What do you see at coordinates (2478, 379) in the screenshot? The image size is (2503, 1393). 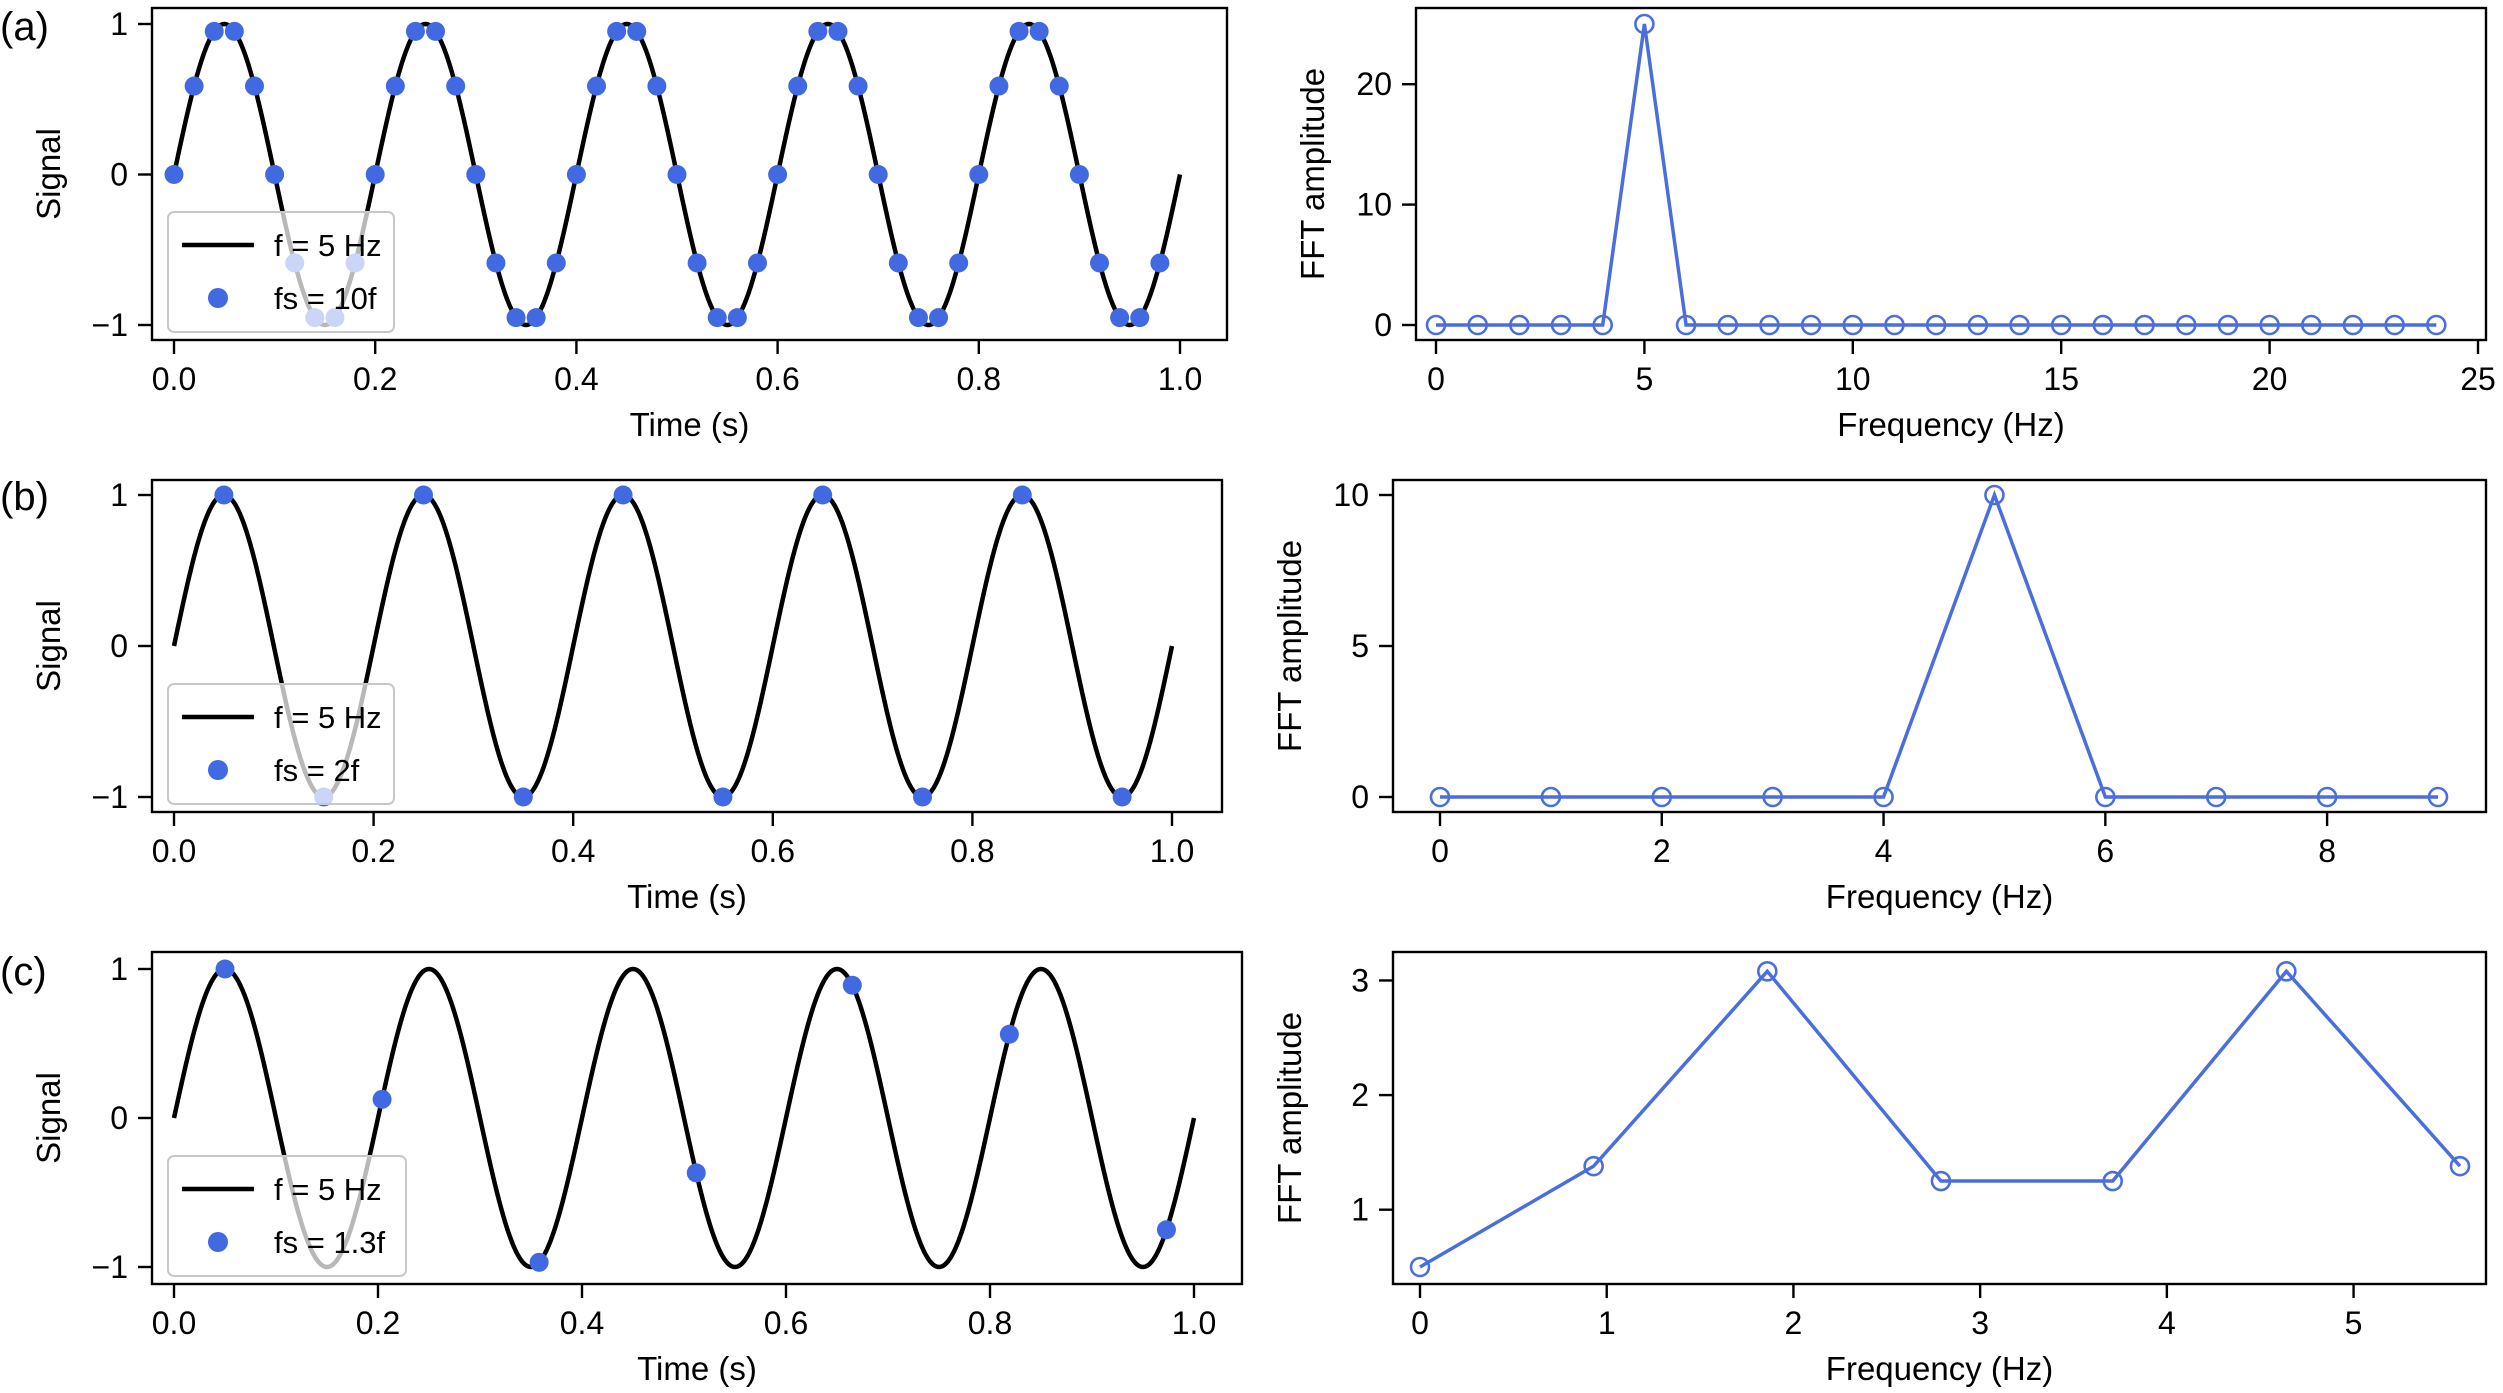 I see `x-tick-label: 25` at bounding box center [2478, 379].